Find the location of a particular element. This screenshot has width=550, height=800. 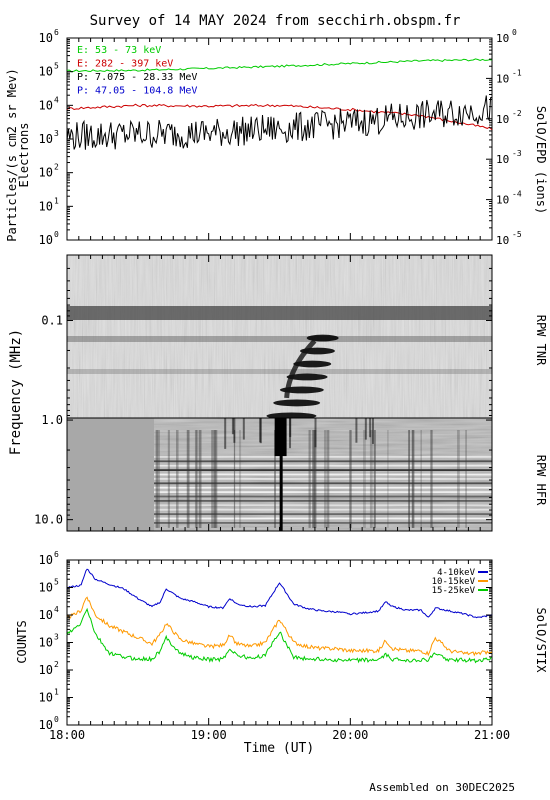

epd-yr-tick-exp: -2 is located at coordinates (517, 113).